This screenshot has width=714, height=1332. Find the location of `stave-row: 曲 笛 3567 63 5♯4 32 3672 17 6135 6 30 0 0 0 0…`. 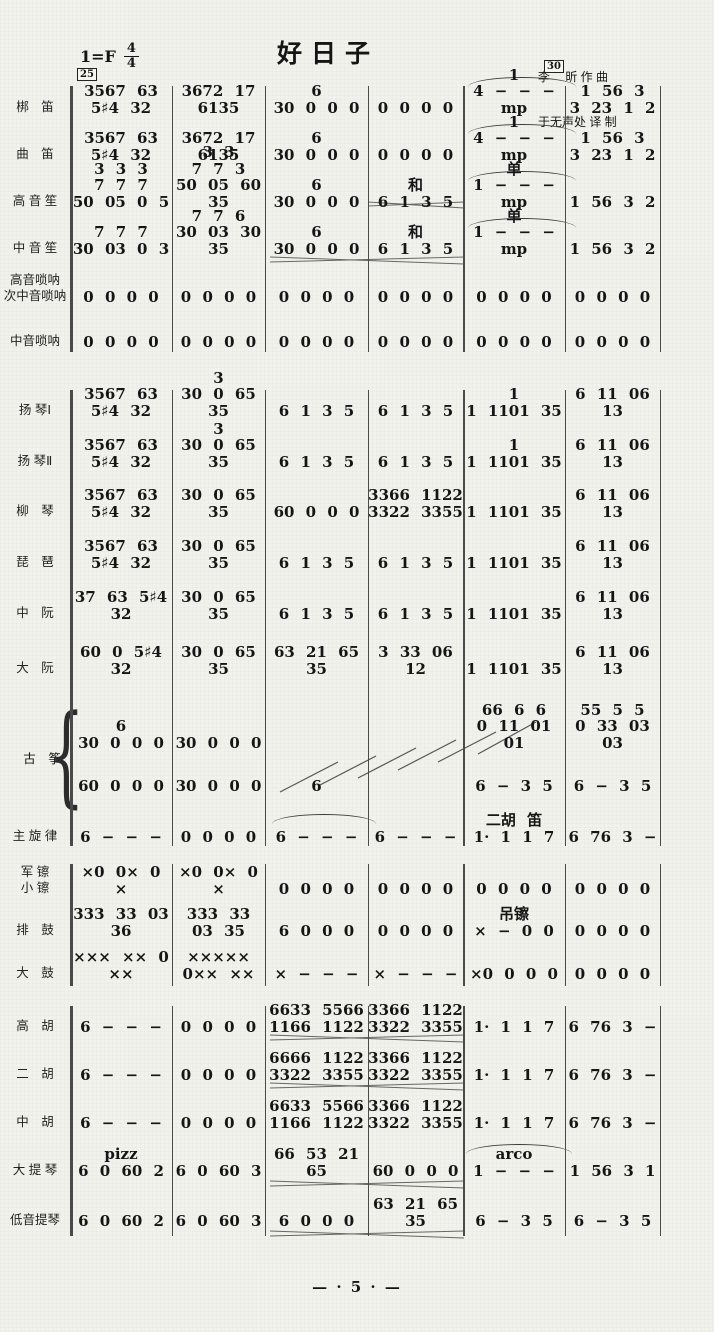

stave-row: 曲 笛 3567 63 5♯4 32 3672 17 6135 6 30 0 0 0 0… is located at coordinates (330, 139).